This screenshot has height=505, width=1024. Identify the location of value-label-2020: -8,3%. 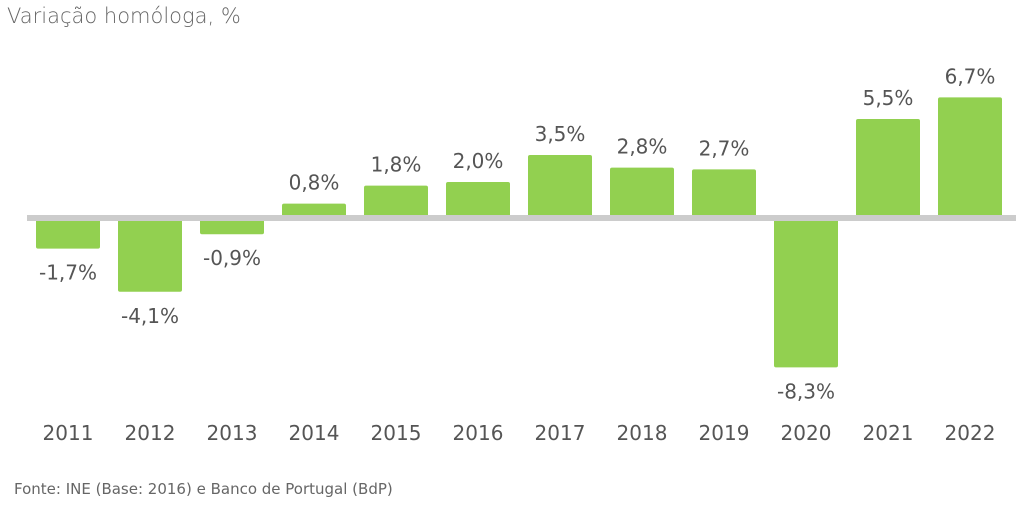
(806, 391).